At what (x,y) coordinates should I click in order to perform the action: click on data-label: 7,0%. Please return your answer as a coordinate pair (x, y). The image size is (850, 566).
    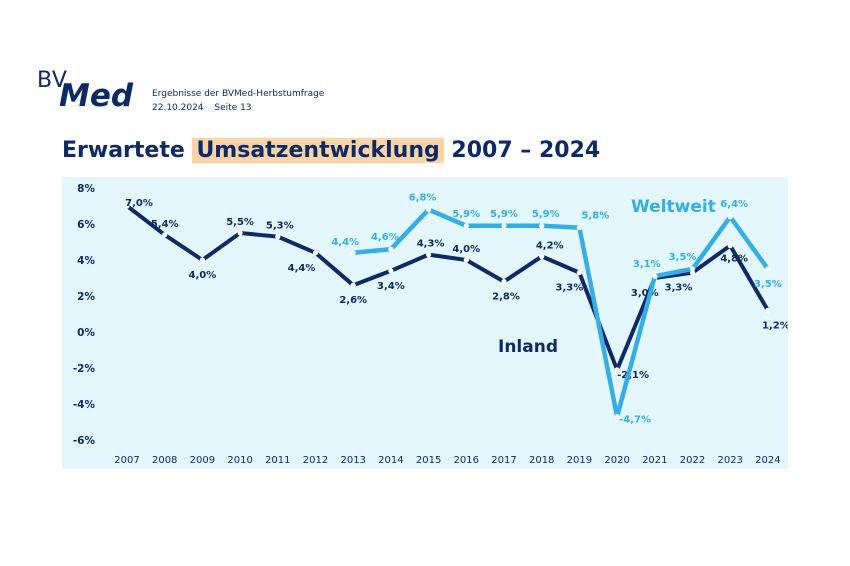
    Looking at the image, I should click on (139, 203).